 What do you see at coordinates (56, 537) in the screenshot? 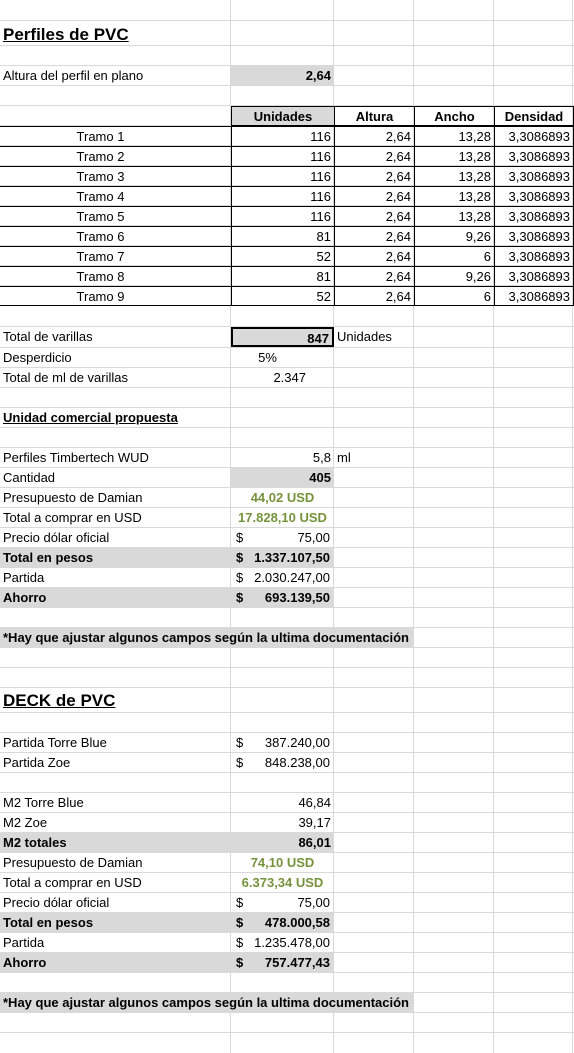
I see `dolar-label: Precio dólar oficial` at bounding box center [56, 537].